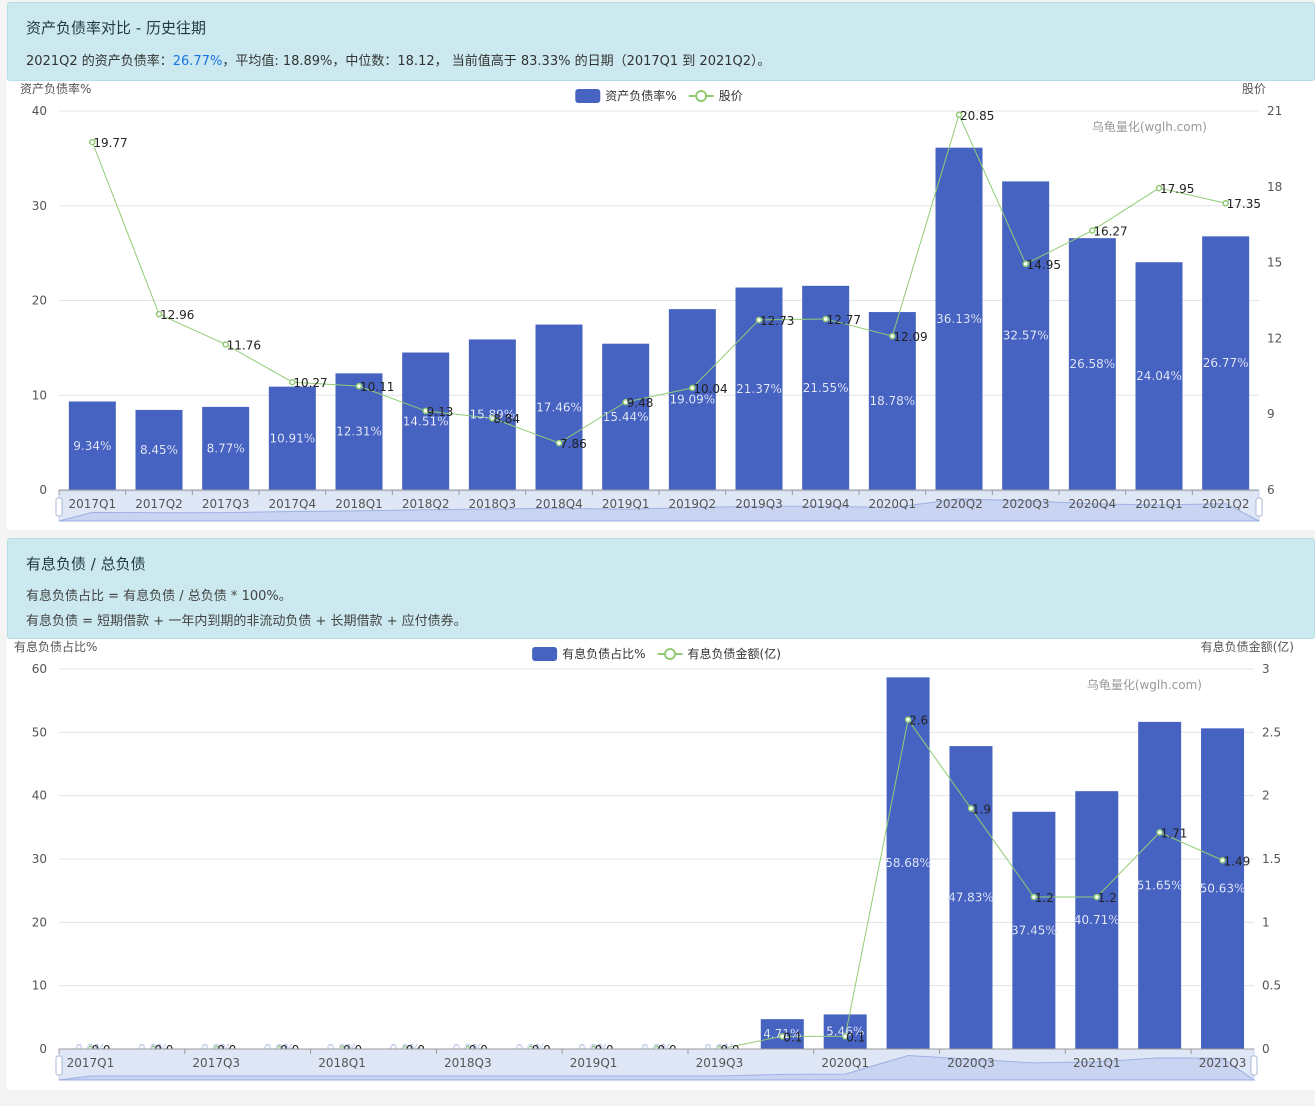 The width and height of the screenshot is (1315, 1106). I want to click on formula-line-2: 有息负债 = 短期借款 + 一年内到期的非流动负债 + 长期借款 + 应付债券。, so click(246, 621).